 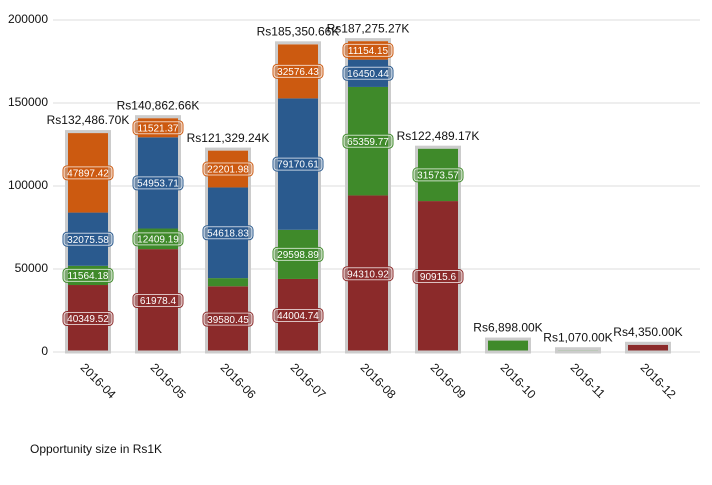 What do you see at coordinates (507, 328) in the screenshot?
I see `total-label: Rs6,898.00K` at bounding box center [507, 328].